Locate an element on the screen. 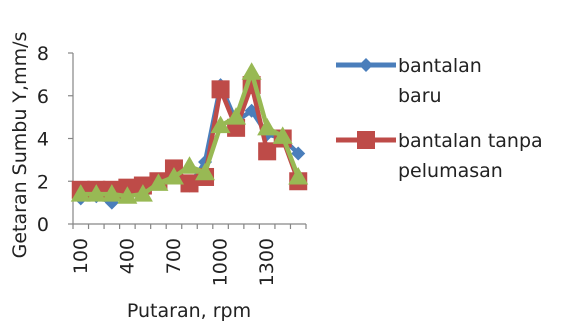 This screenshot has width=566, height=329. legend-label: pelumasan is located at coordinates (450, 171).